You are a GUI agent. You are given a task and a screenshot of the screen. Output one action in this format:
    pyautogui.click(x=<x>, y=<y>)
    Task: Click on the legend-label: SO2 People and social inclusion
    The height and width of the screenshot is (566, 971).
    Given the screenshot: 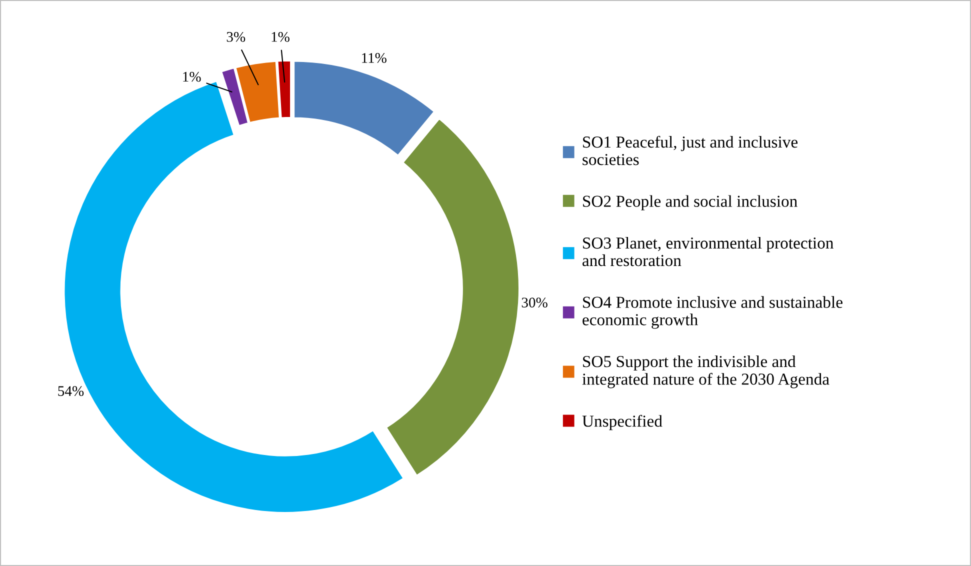 What is the action you would take?
    pyautogui.click(x=690, y=202)
    